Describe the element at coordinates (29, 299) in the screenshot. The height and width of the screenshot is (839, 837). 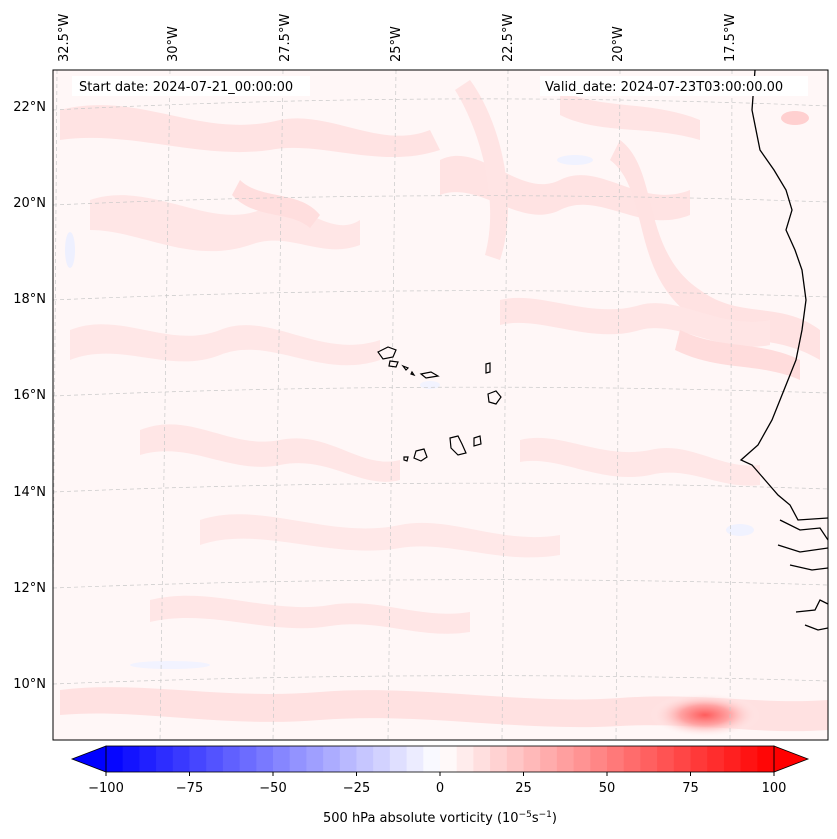
I see `lat-label: 18°N` at that location.